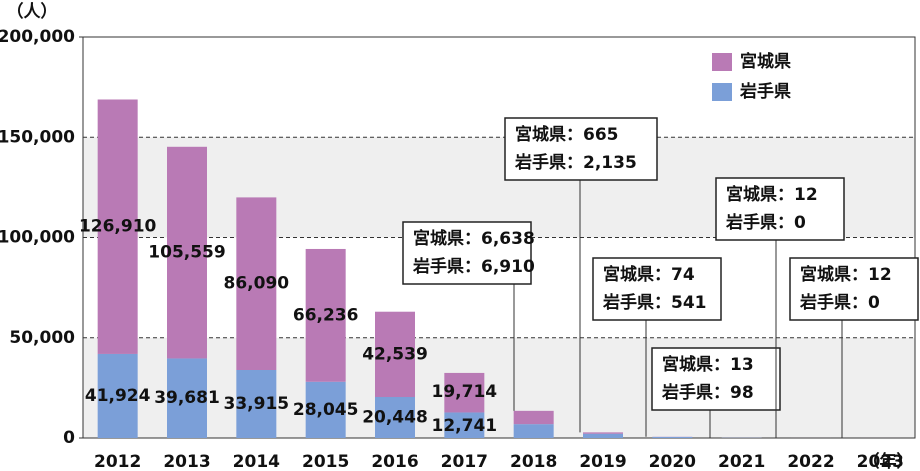  I want to click on callout-label: 宮城県：74, so click(649, 274).